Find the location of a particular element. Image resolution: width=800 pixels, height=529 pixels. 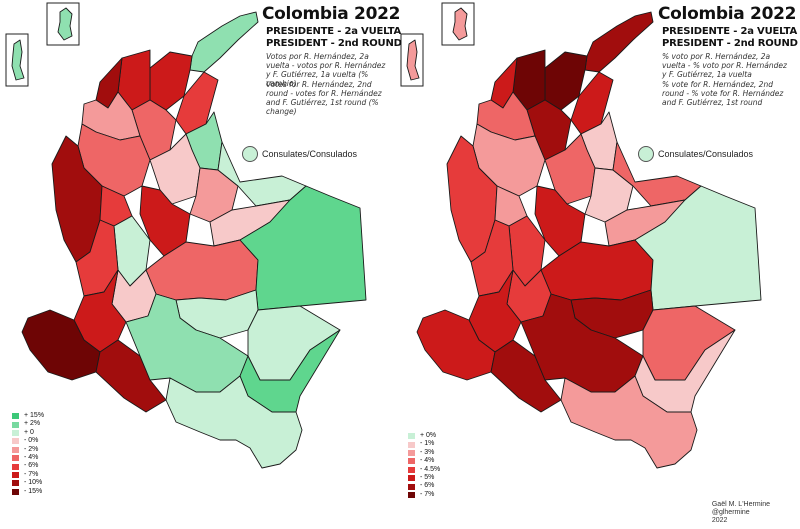

right-consulates-key: Consulates/Consulados is located at coordinates (695, 154).